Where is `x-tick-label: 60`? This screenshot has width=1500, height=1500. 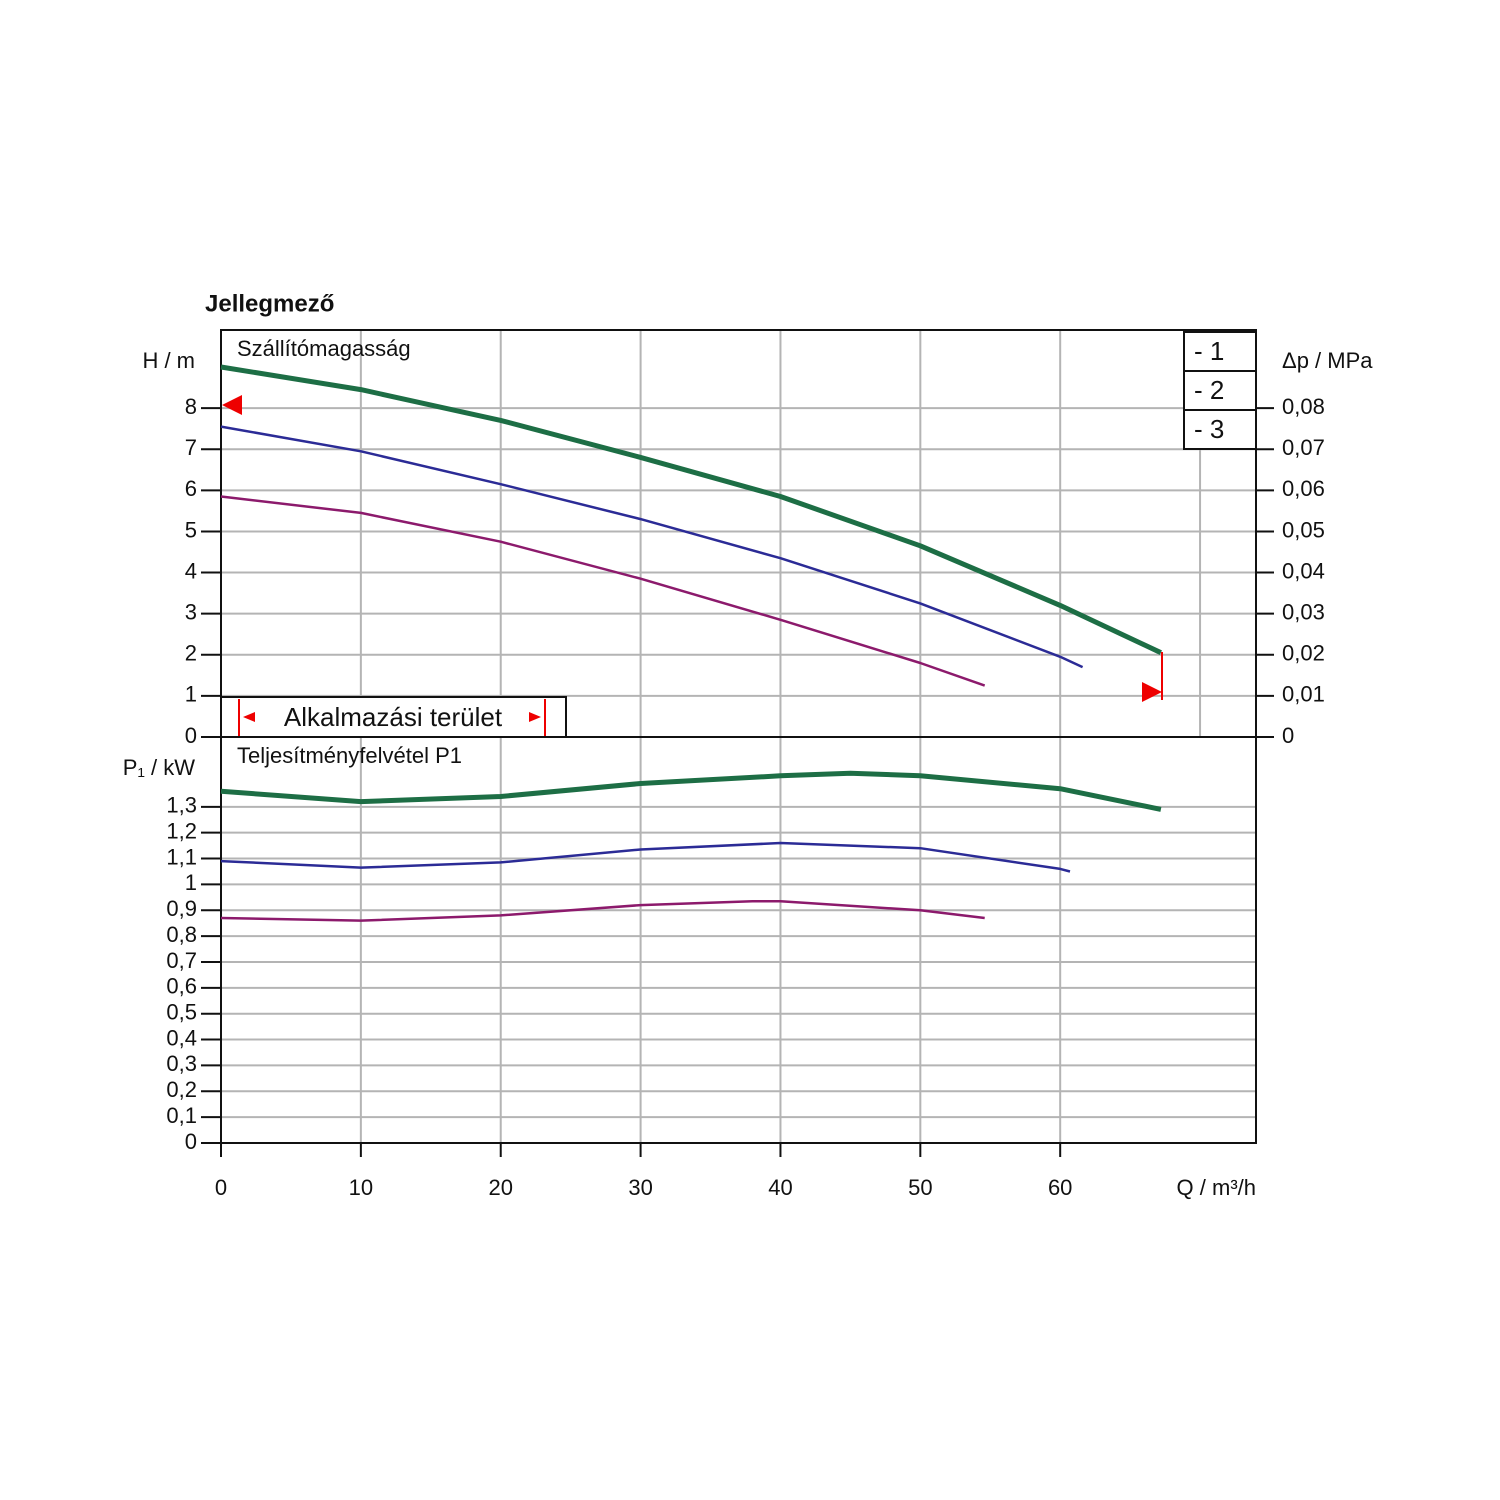 x-tick-label: 60 is located at coordinates (1060, 1187).